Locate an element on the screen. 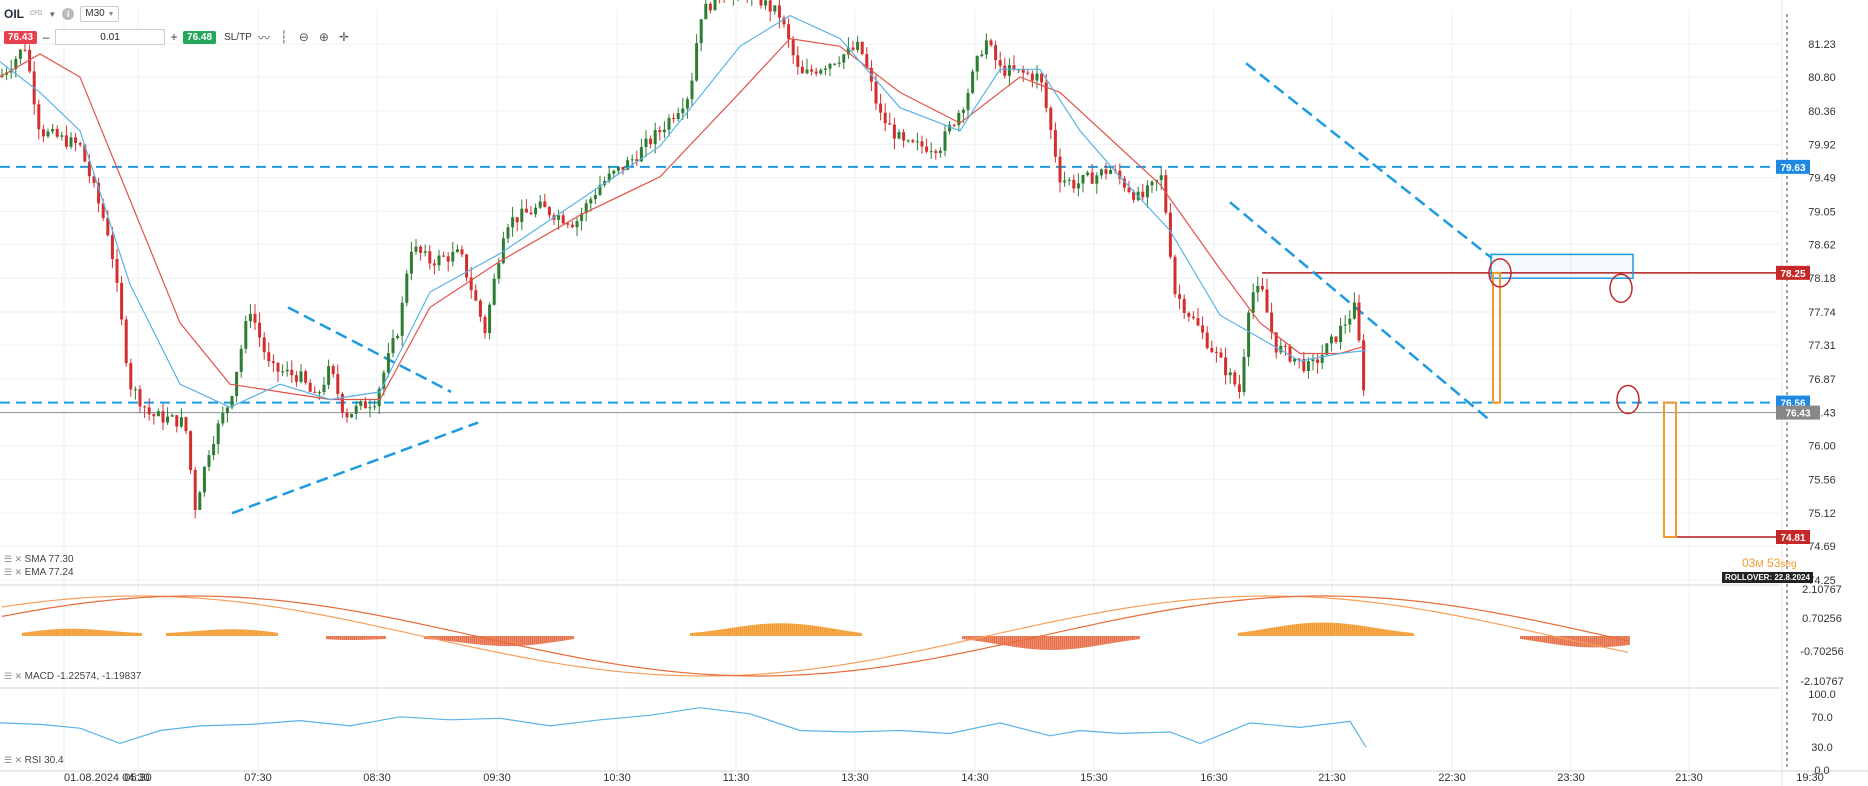  macd-legend: ☰ ✕ MACD -1.22574, -1.19837 is located at coordinates (73, 676).